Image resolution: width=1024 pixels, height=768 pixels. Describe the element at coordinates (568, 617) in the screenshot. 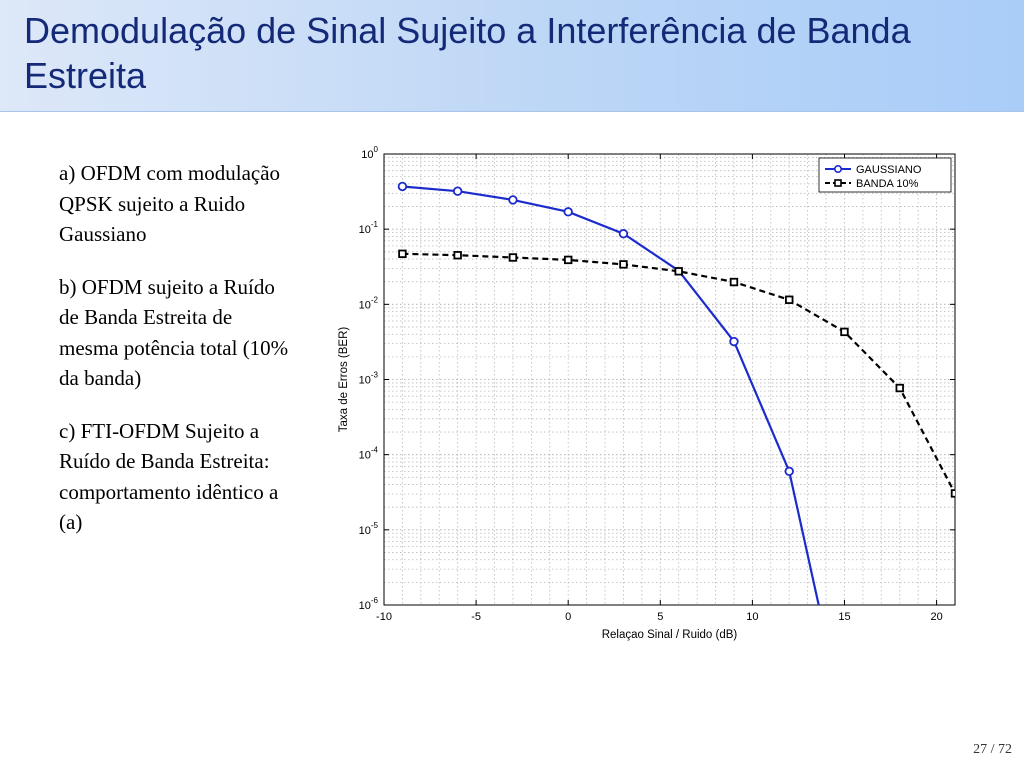

I see `x-tick-label: 0` at that location.